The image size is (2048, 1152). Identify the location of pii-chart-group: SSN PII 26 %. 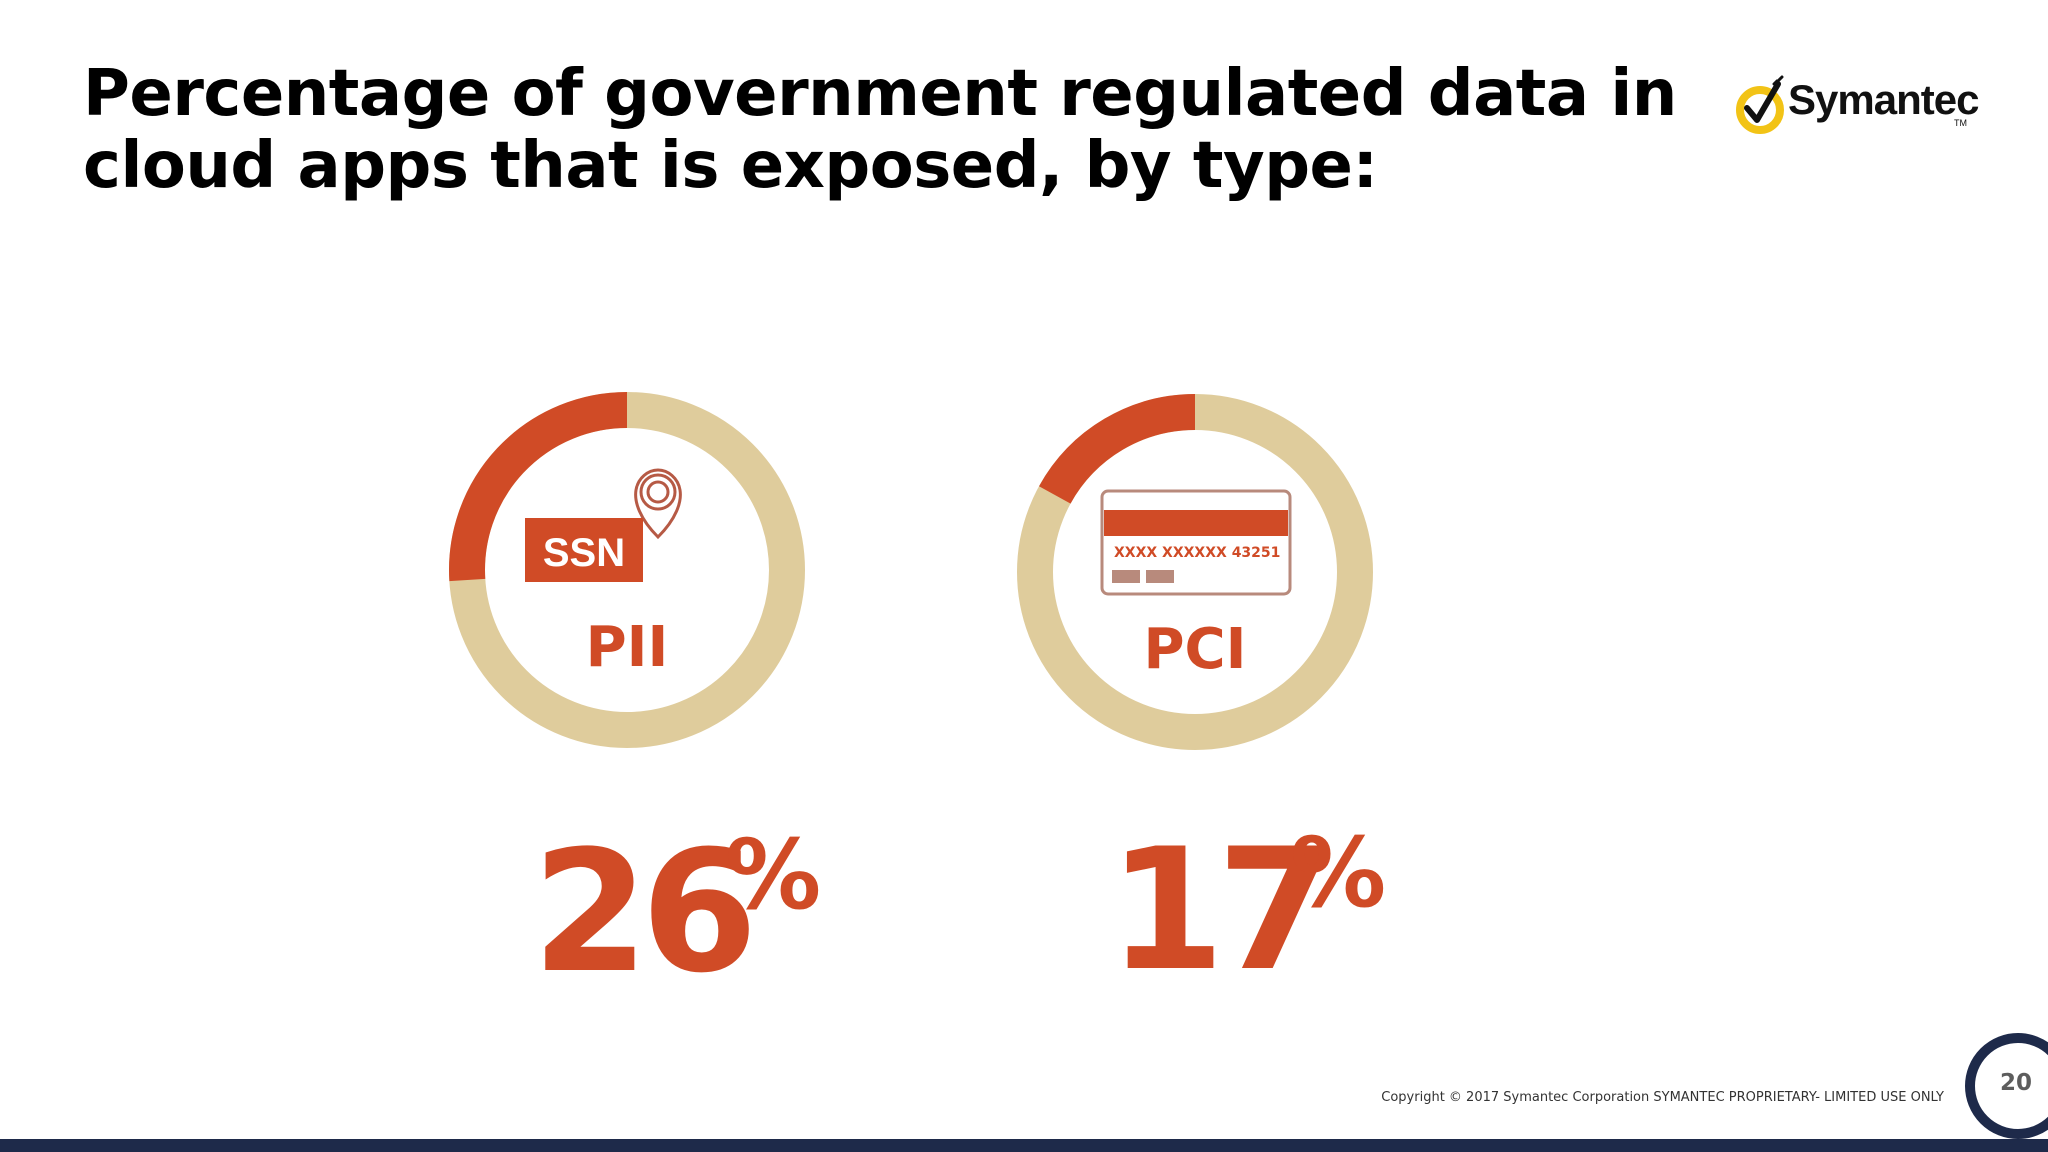
(635, 701).